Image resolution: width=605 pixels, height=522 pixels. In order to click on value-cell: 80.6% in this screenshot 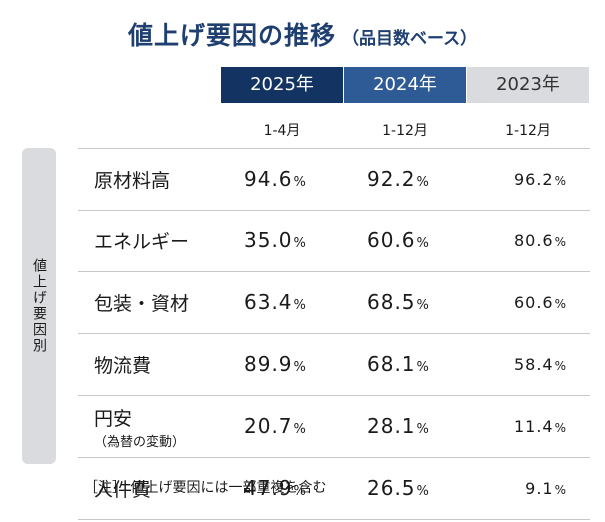, I will do `click(540, 240)`.